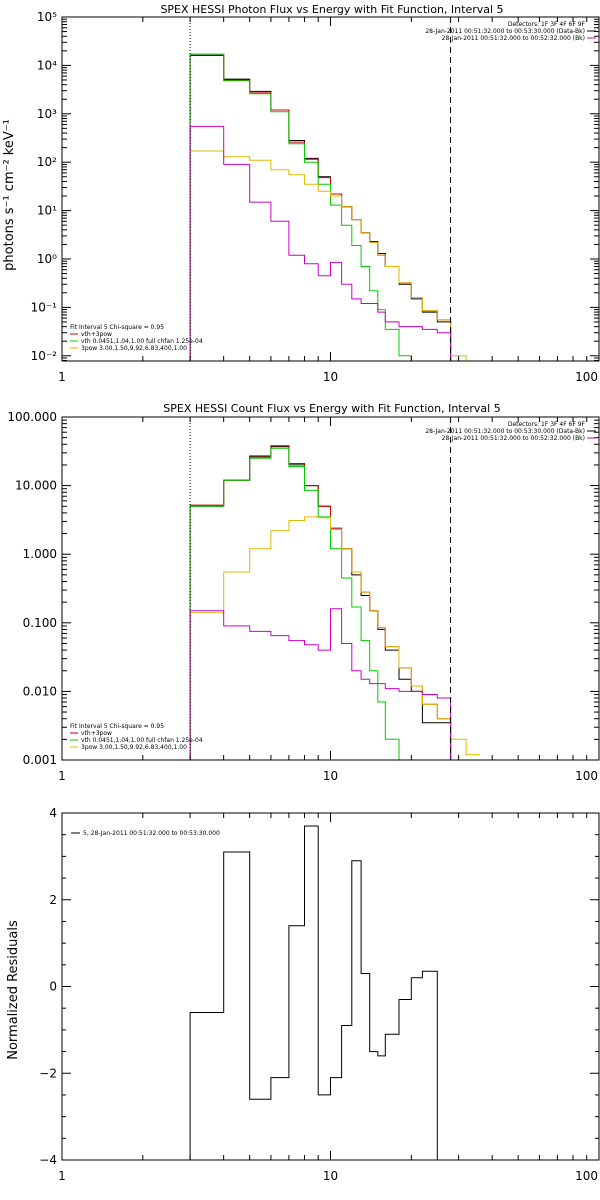 This screenshot has width=600, height=1200. What do you see at coordinates (47, 162) in the screenshot?
I see `y-tick-label: 10²` at bounding box center [47, 162].